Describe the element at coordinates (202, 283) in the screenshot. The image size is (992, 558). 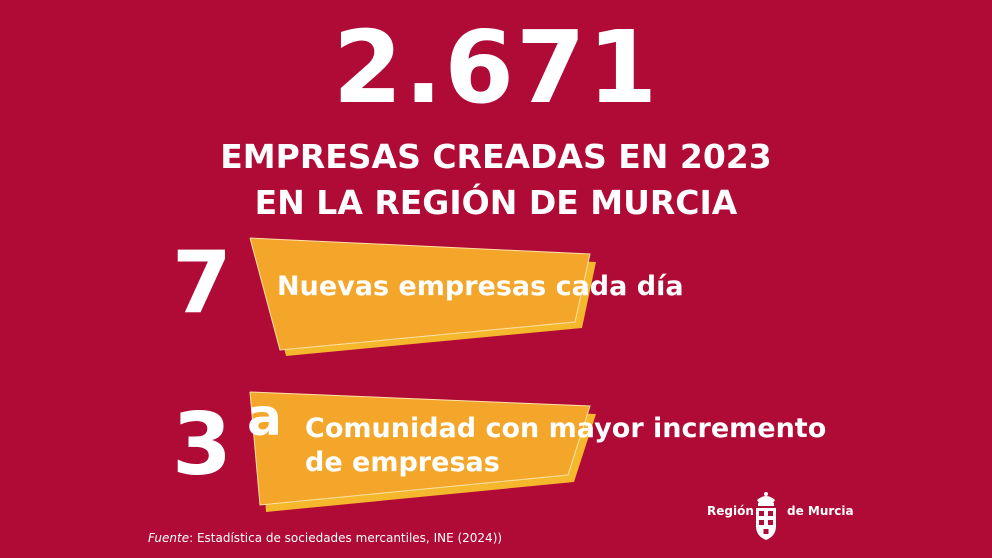
I see `stat-1-value: 7` at that location.